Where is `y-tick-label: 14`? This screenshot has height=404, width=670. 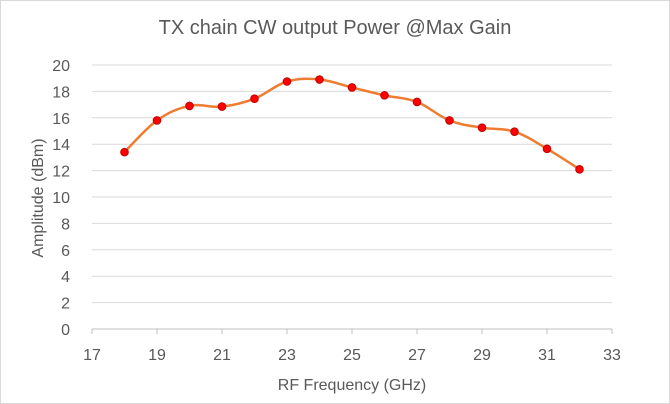
y-tick-label: 14 is located at coordinates (61, 145).